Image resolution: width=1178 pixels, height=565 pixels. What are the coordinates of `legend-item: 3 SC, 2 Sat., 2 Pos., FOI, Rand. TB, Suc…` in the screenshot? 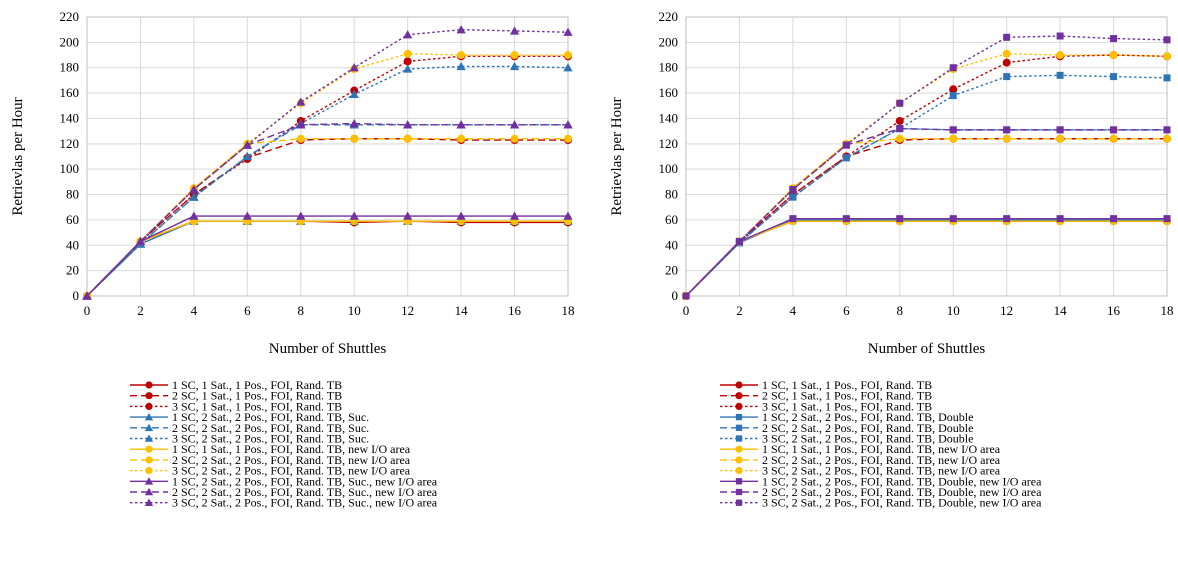 It's located at (284, 503).